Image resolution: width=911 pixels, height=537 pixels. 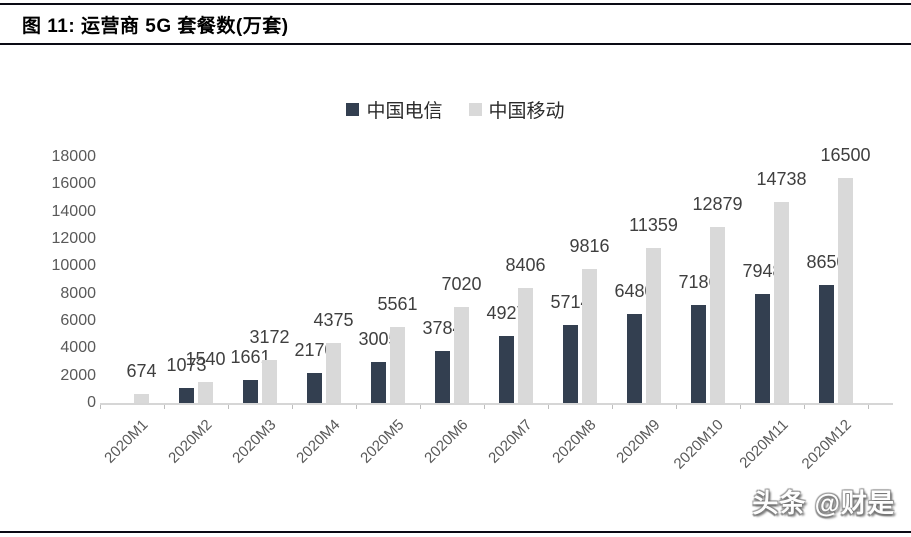 I want to click on watermark: 头条 @财是, so click(x=823, y=503).